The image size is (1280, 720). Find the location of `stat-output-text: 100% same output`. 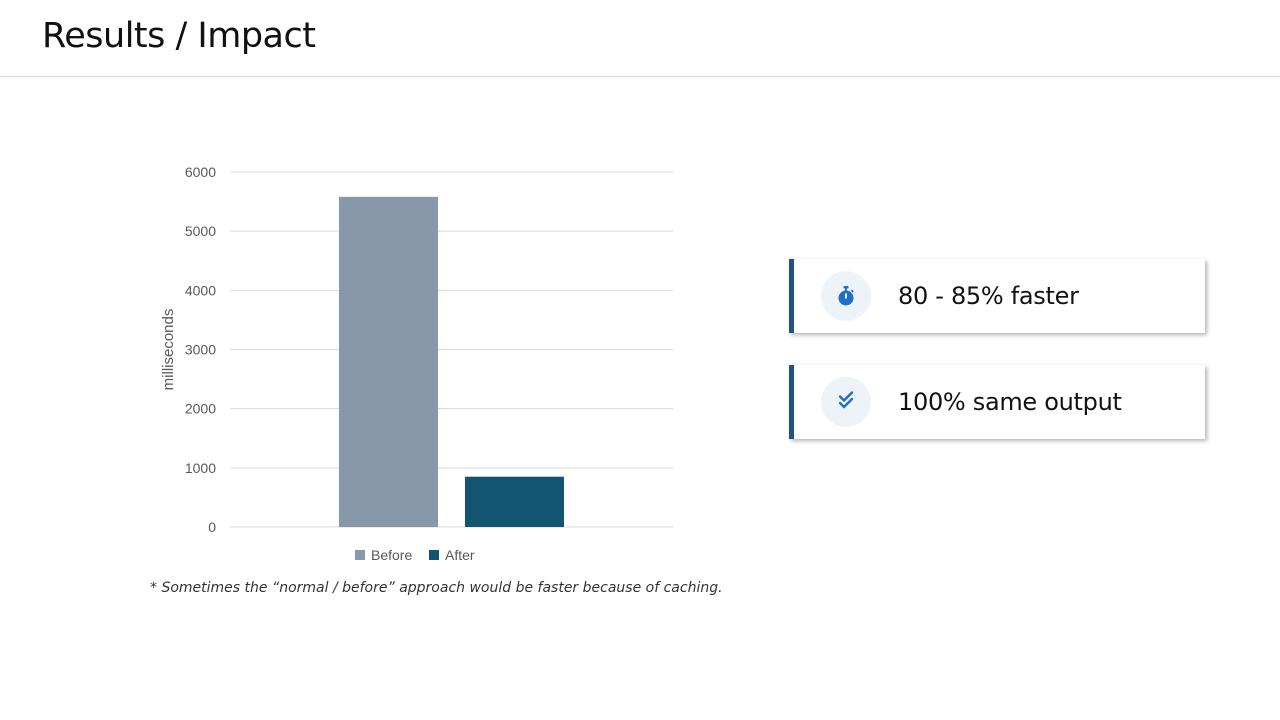

stat-output-text: 100% same output is located at coordinates (1010, 402).